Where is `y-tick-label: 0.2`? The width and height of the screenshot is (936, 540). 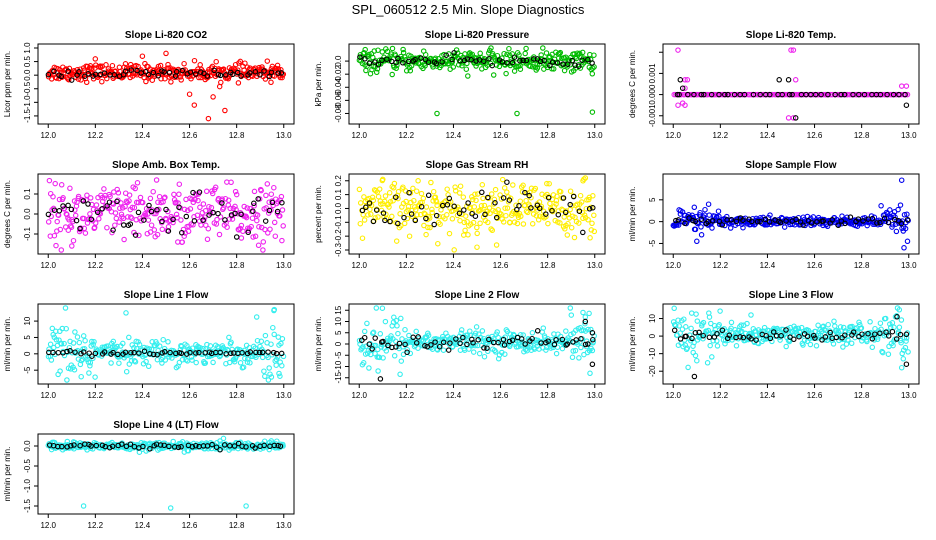 y-tick-label: 0.2 is located at coordinates (338, 181).